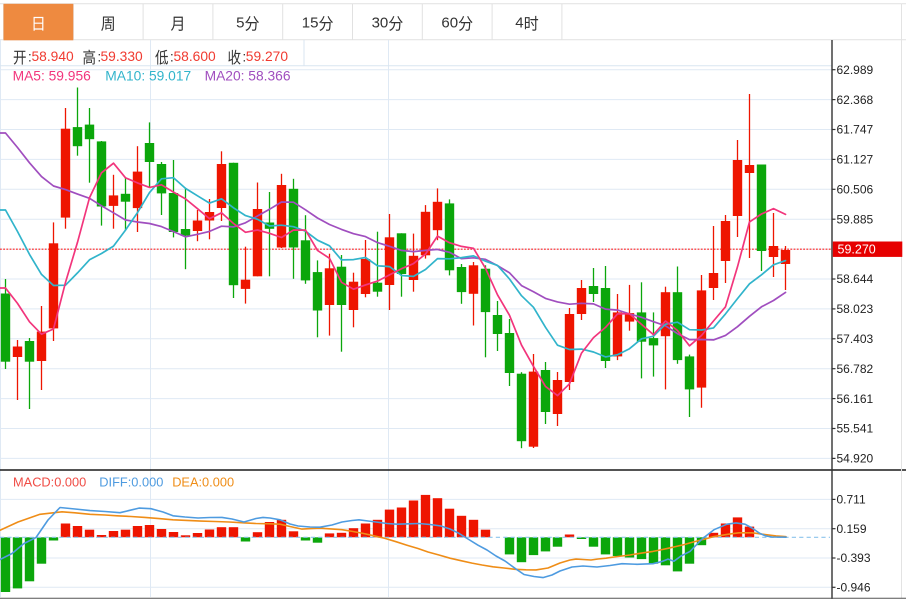  What do you see at coordinates (855, 70) in the screenshot?
I see `svg-text: 62.989` at bounding box center [855, 70].